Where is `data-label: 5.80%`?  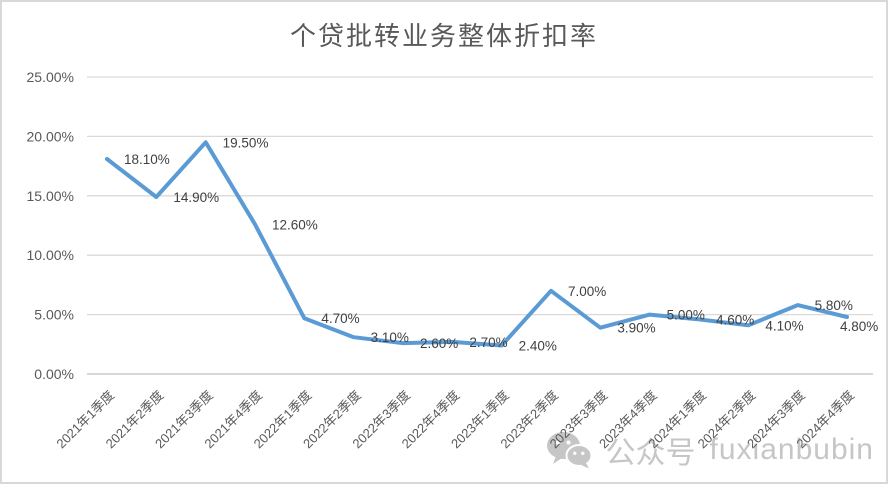 data-label: 5.80% is located at coordinates (834, 305).